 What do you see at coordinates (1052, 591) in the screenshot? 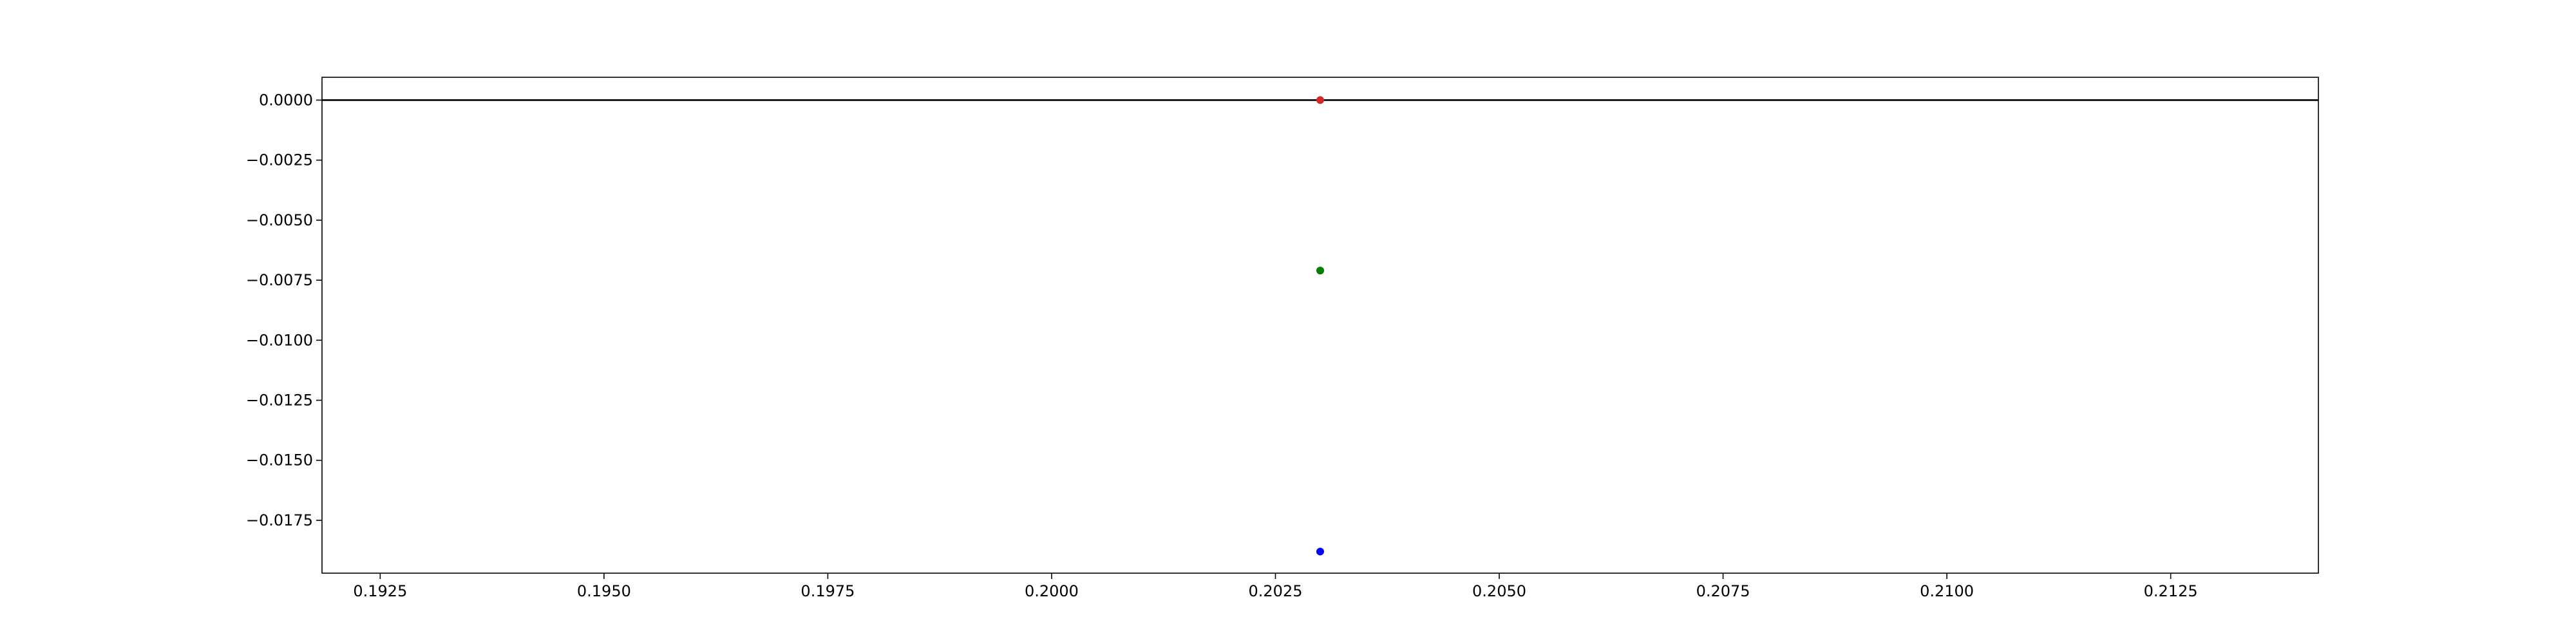
I see `x-tick-label: 0.2000` at bounding box center [1052, 591].